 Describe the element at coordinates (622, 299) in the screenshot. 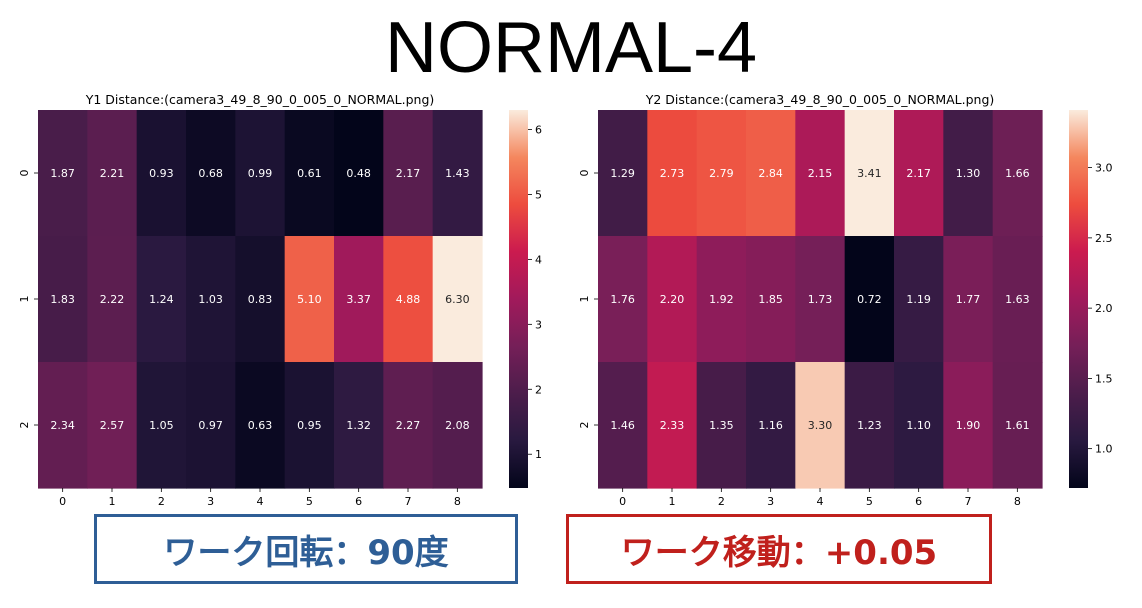

I see `y2-cell-value: 1.76` at that location.